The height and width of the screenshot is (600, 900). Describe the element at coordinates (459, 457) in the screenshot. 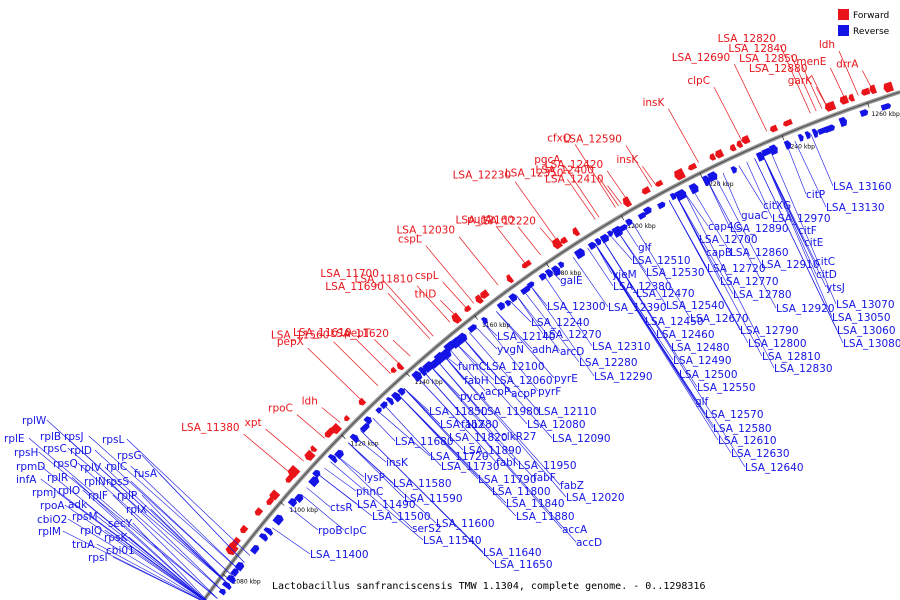

I see `reverse-gene-label: LSA_11720` at that location.